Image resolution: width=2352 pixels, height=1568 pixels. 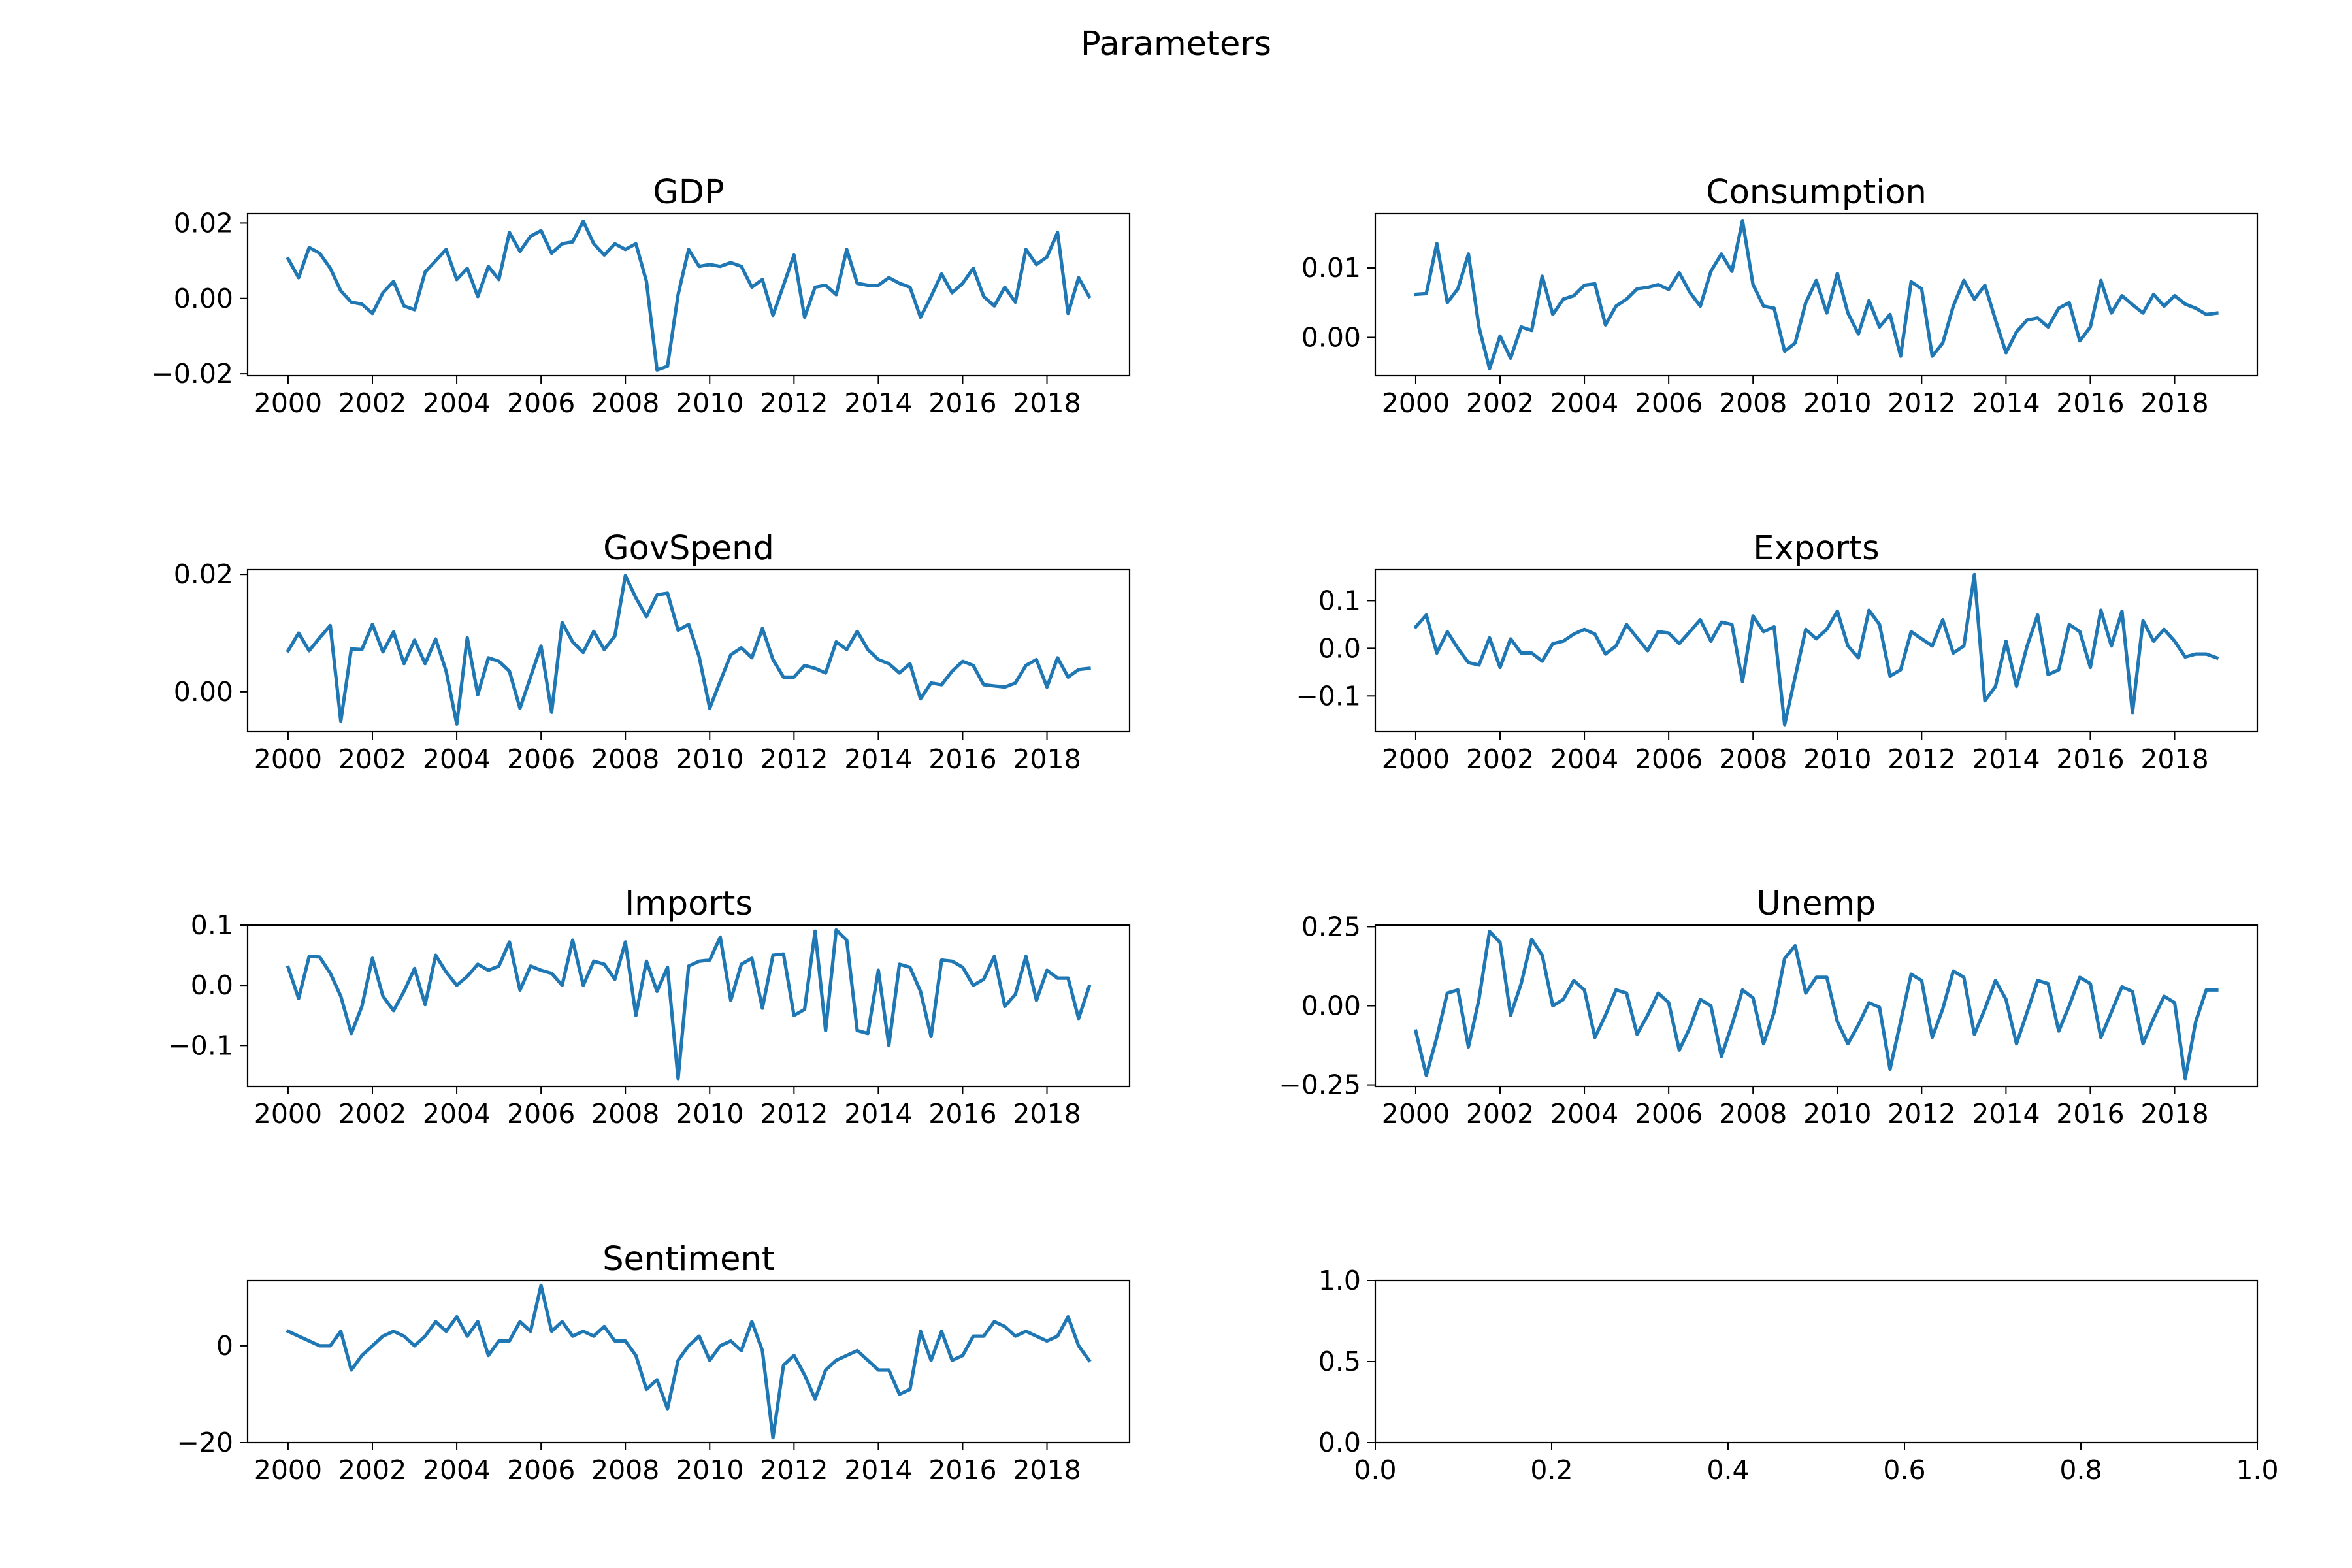 What do you see at coordinates (2257, 1470) in the screenshot?
I see `x-tick-label: 1.0` at bounding box center [2257, 1470].